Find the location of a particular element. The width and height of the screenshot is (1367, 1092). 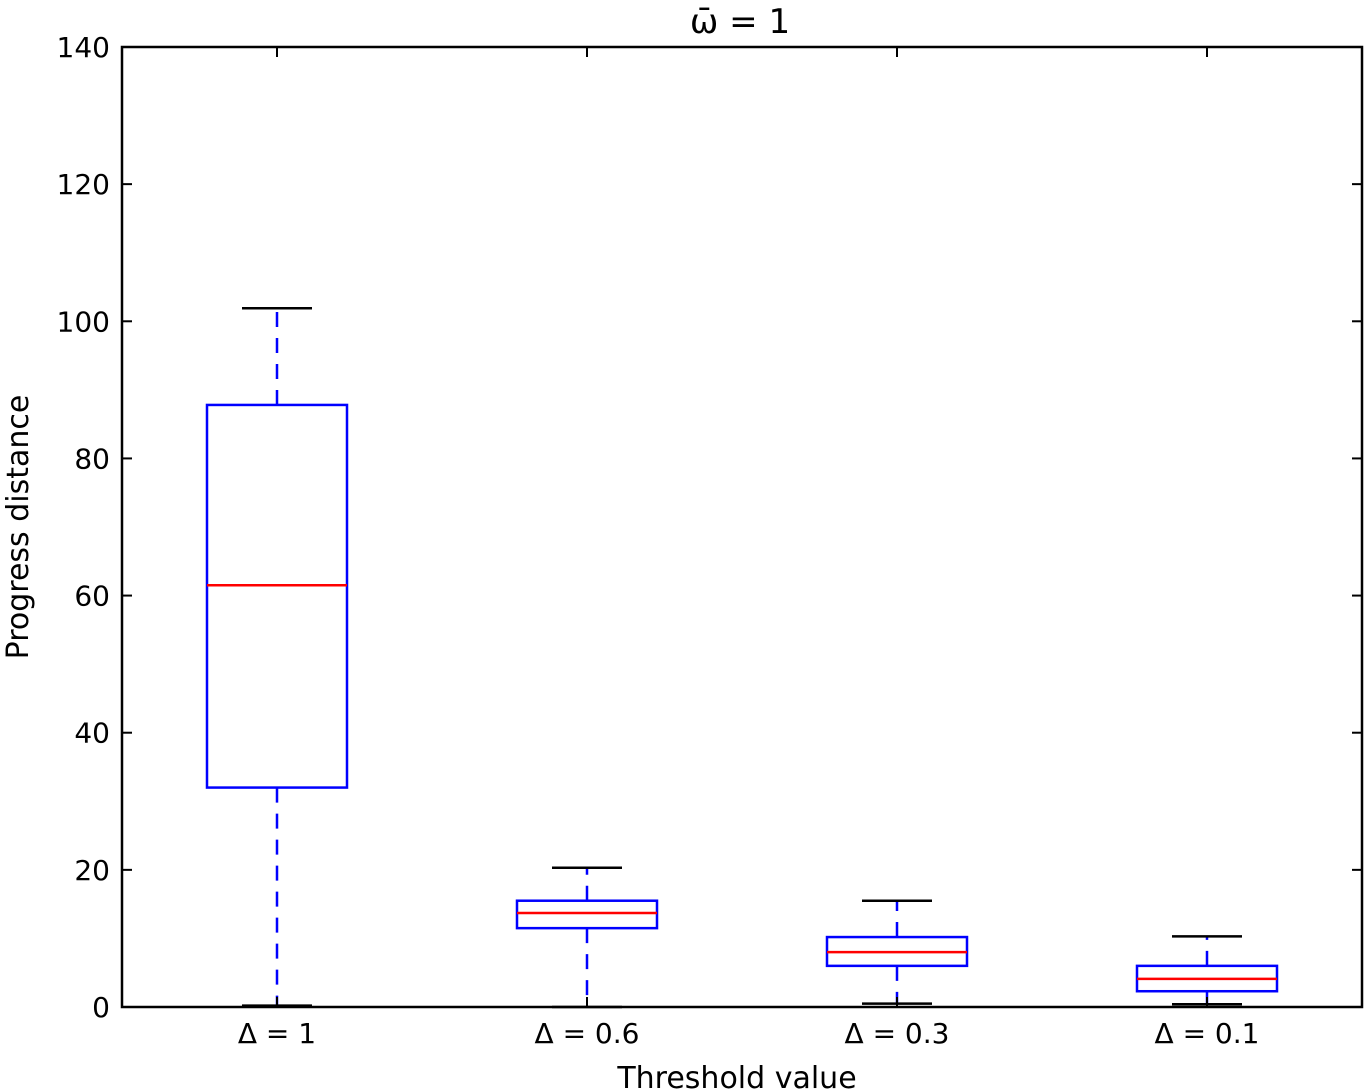

y-axis-title: Progress distance is located at coordinates (18, 527).